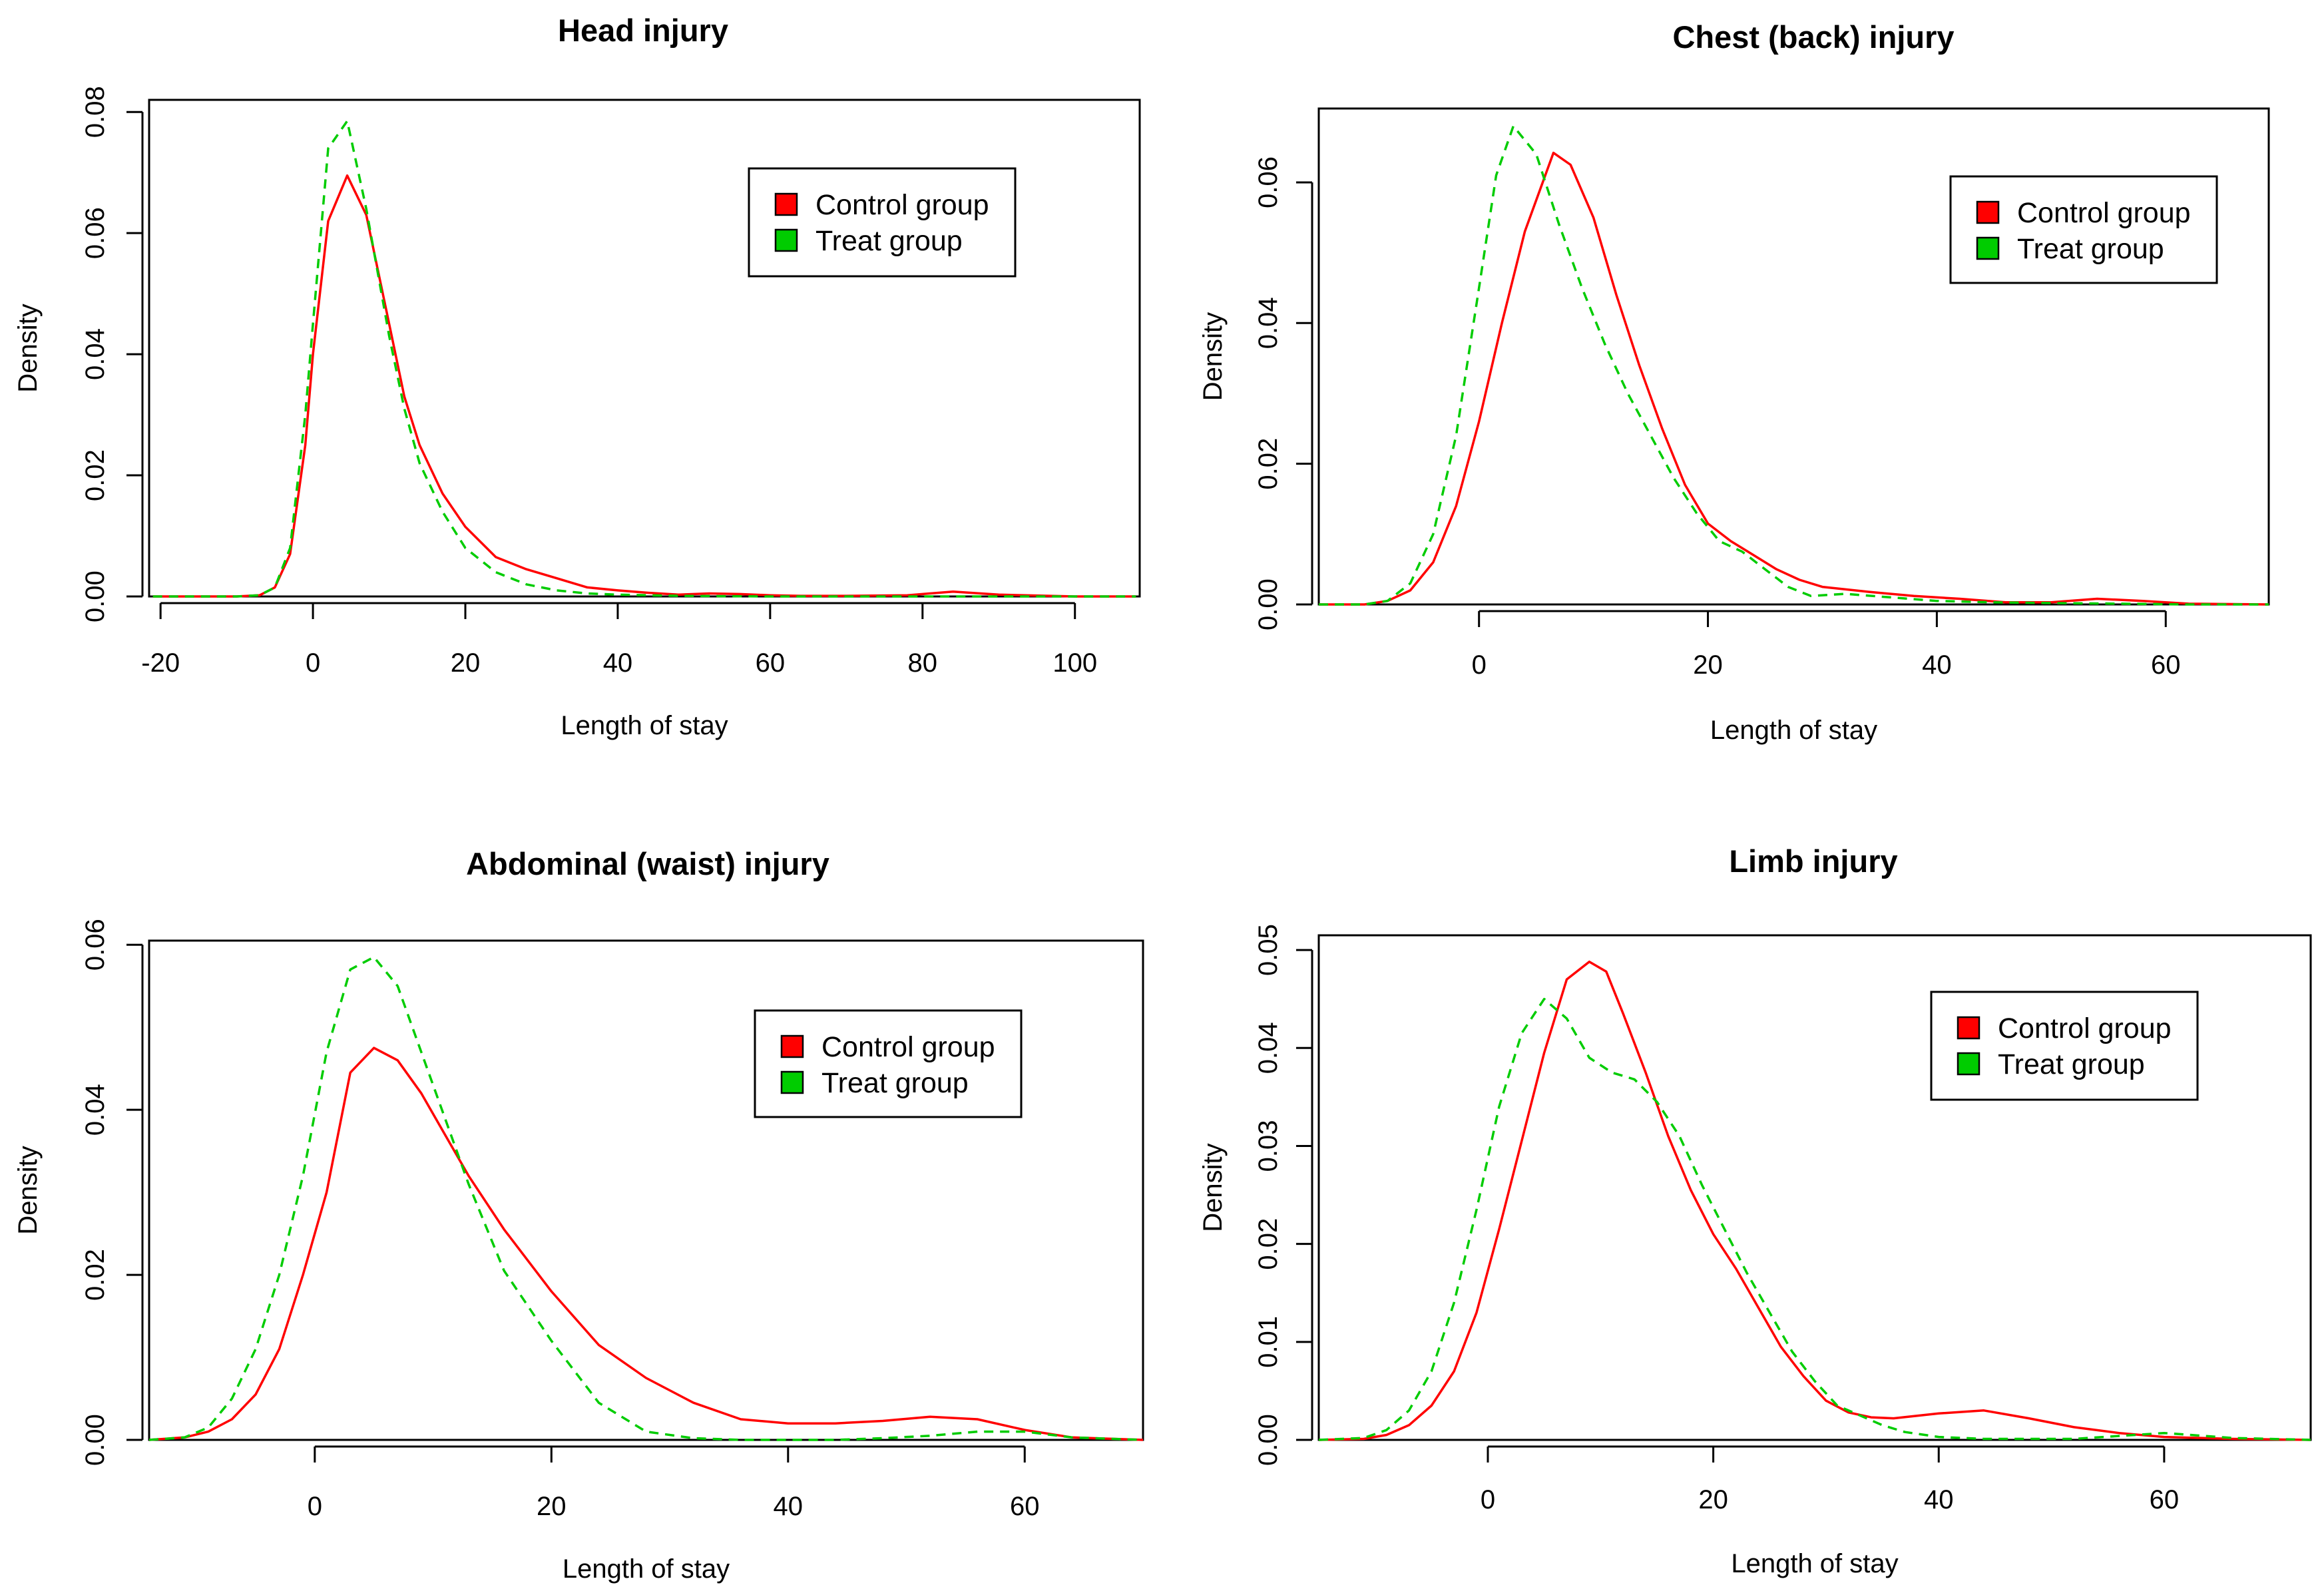 Image resolution: width=2324 pixels, height=1585 pixels. I want to click on x-tick-label: -20, so click(161, 663).